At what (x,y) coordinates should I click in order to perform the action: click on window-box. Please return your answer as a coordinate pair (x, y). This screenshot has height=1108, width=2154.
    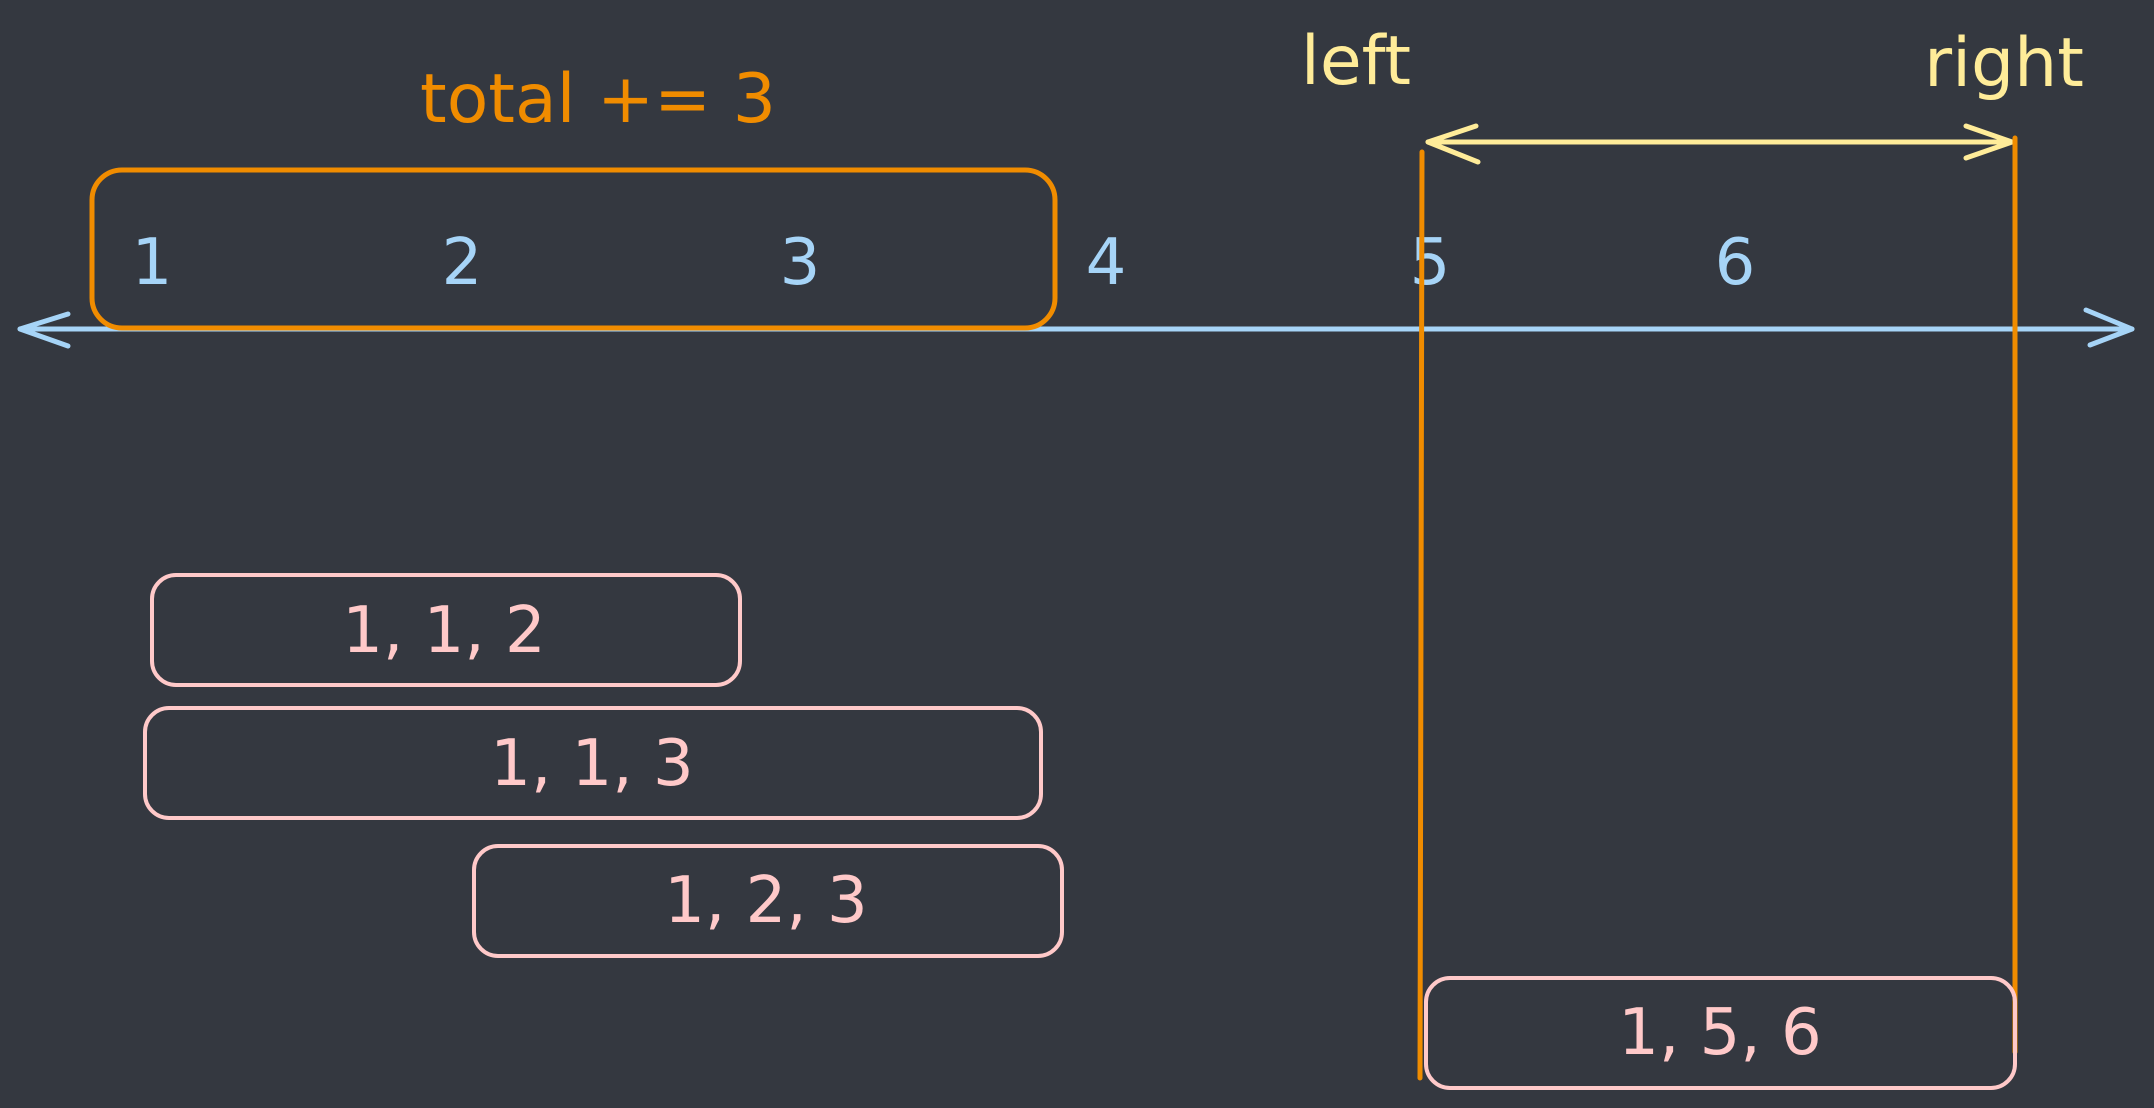
    Looking at the image, I should click on (573, 249).